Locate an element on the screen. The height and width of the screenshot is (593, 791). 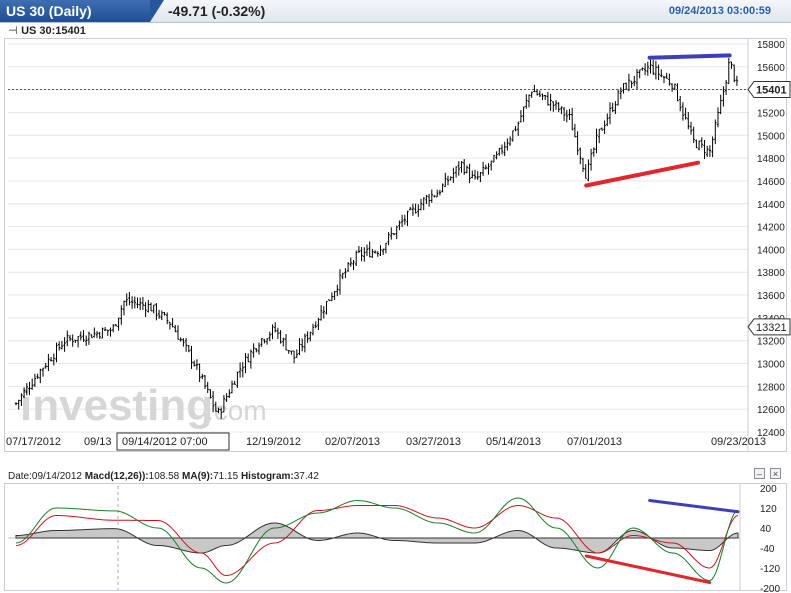
symbol-line: ⊣ US 30:15401 is located at coordinates (47, 30).